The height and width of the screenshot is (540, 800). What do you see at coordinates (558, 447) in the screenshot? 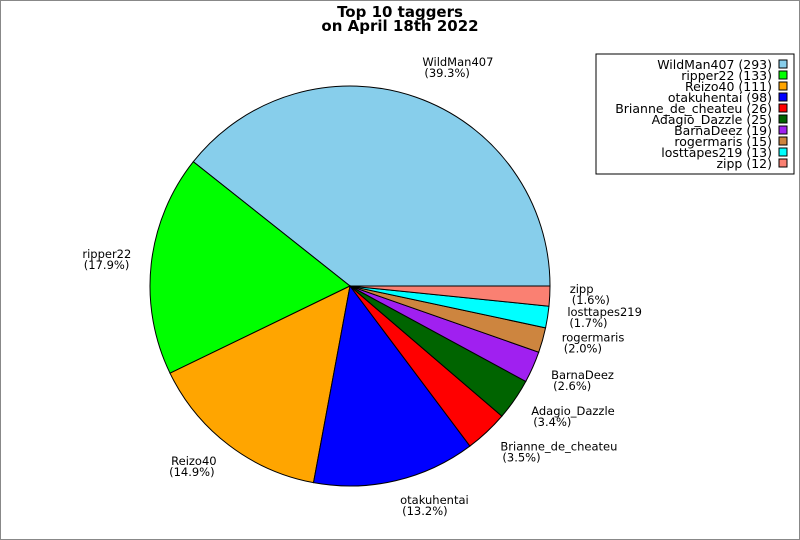
I see `slice-label: Brianne_de_cheateu` at bounding box center [558, 447].